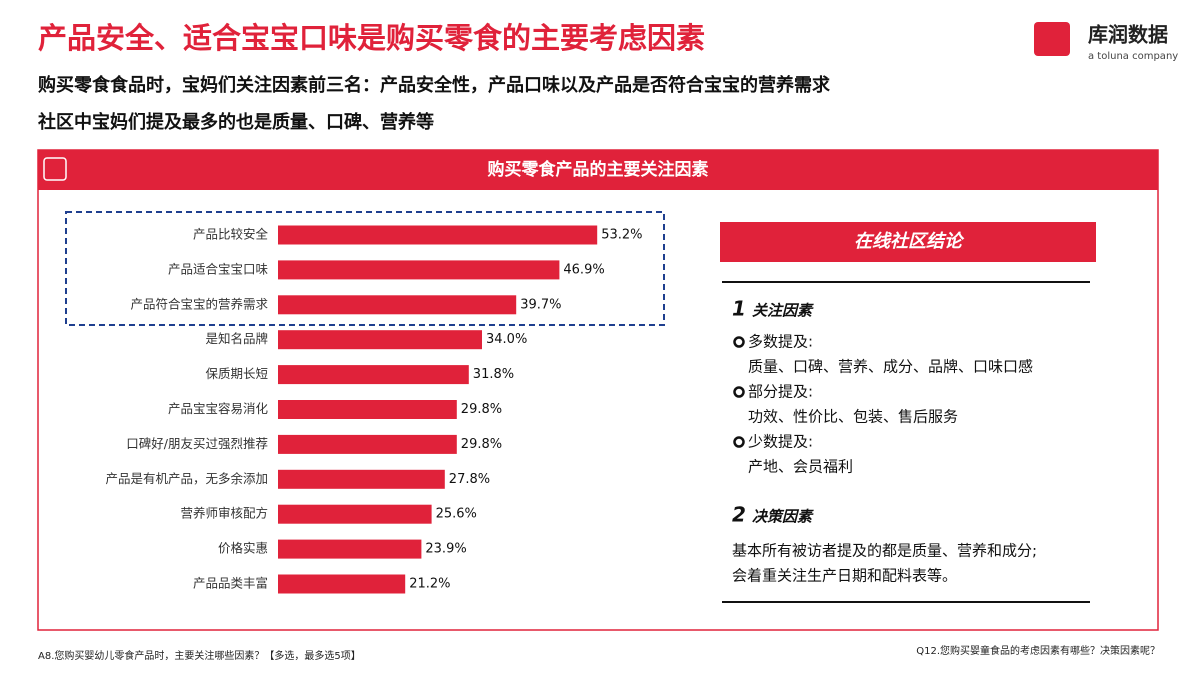 The height and width of the screenshot is (675, 1200). I want to click on highlight-box, so click(365, 268).